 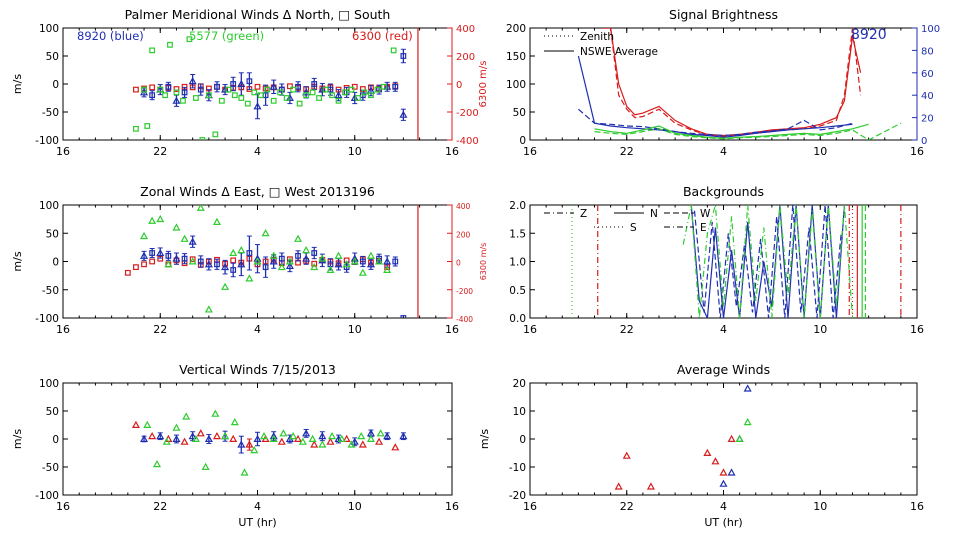 I want to click on plot-frame, so click(x=723, y=439).